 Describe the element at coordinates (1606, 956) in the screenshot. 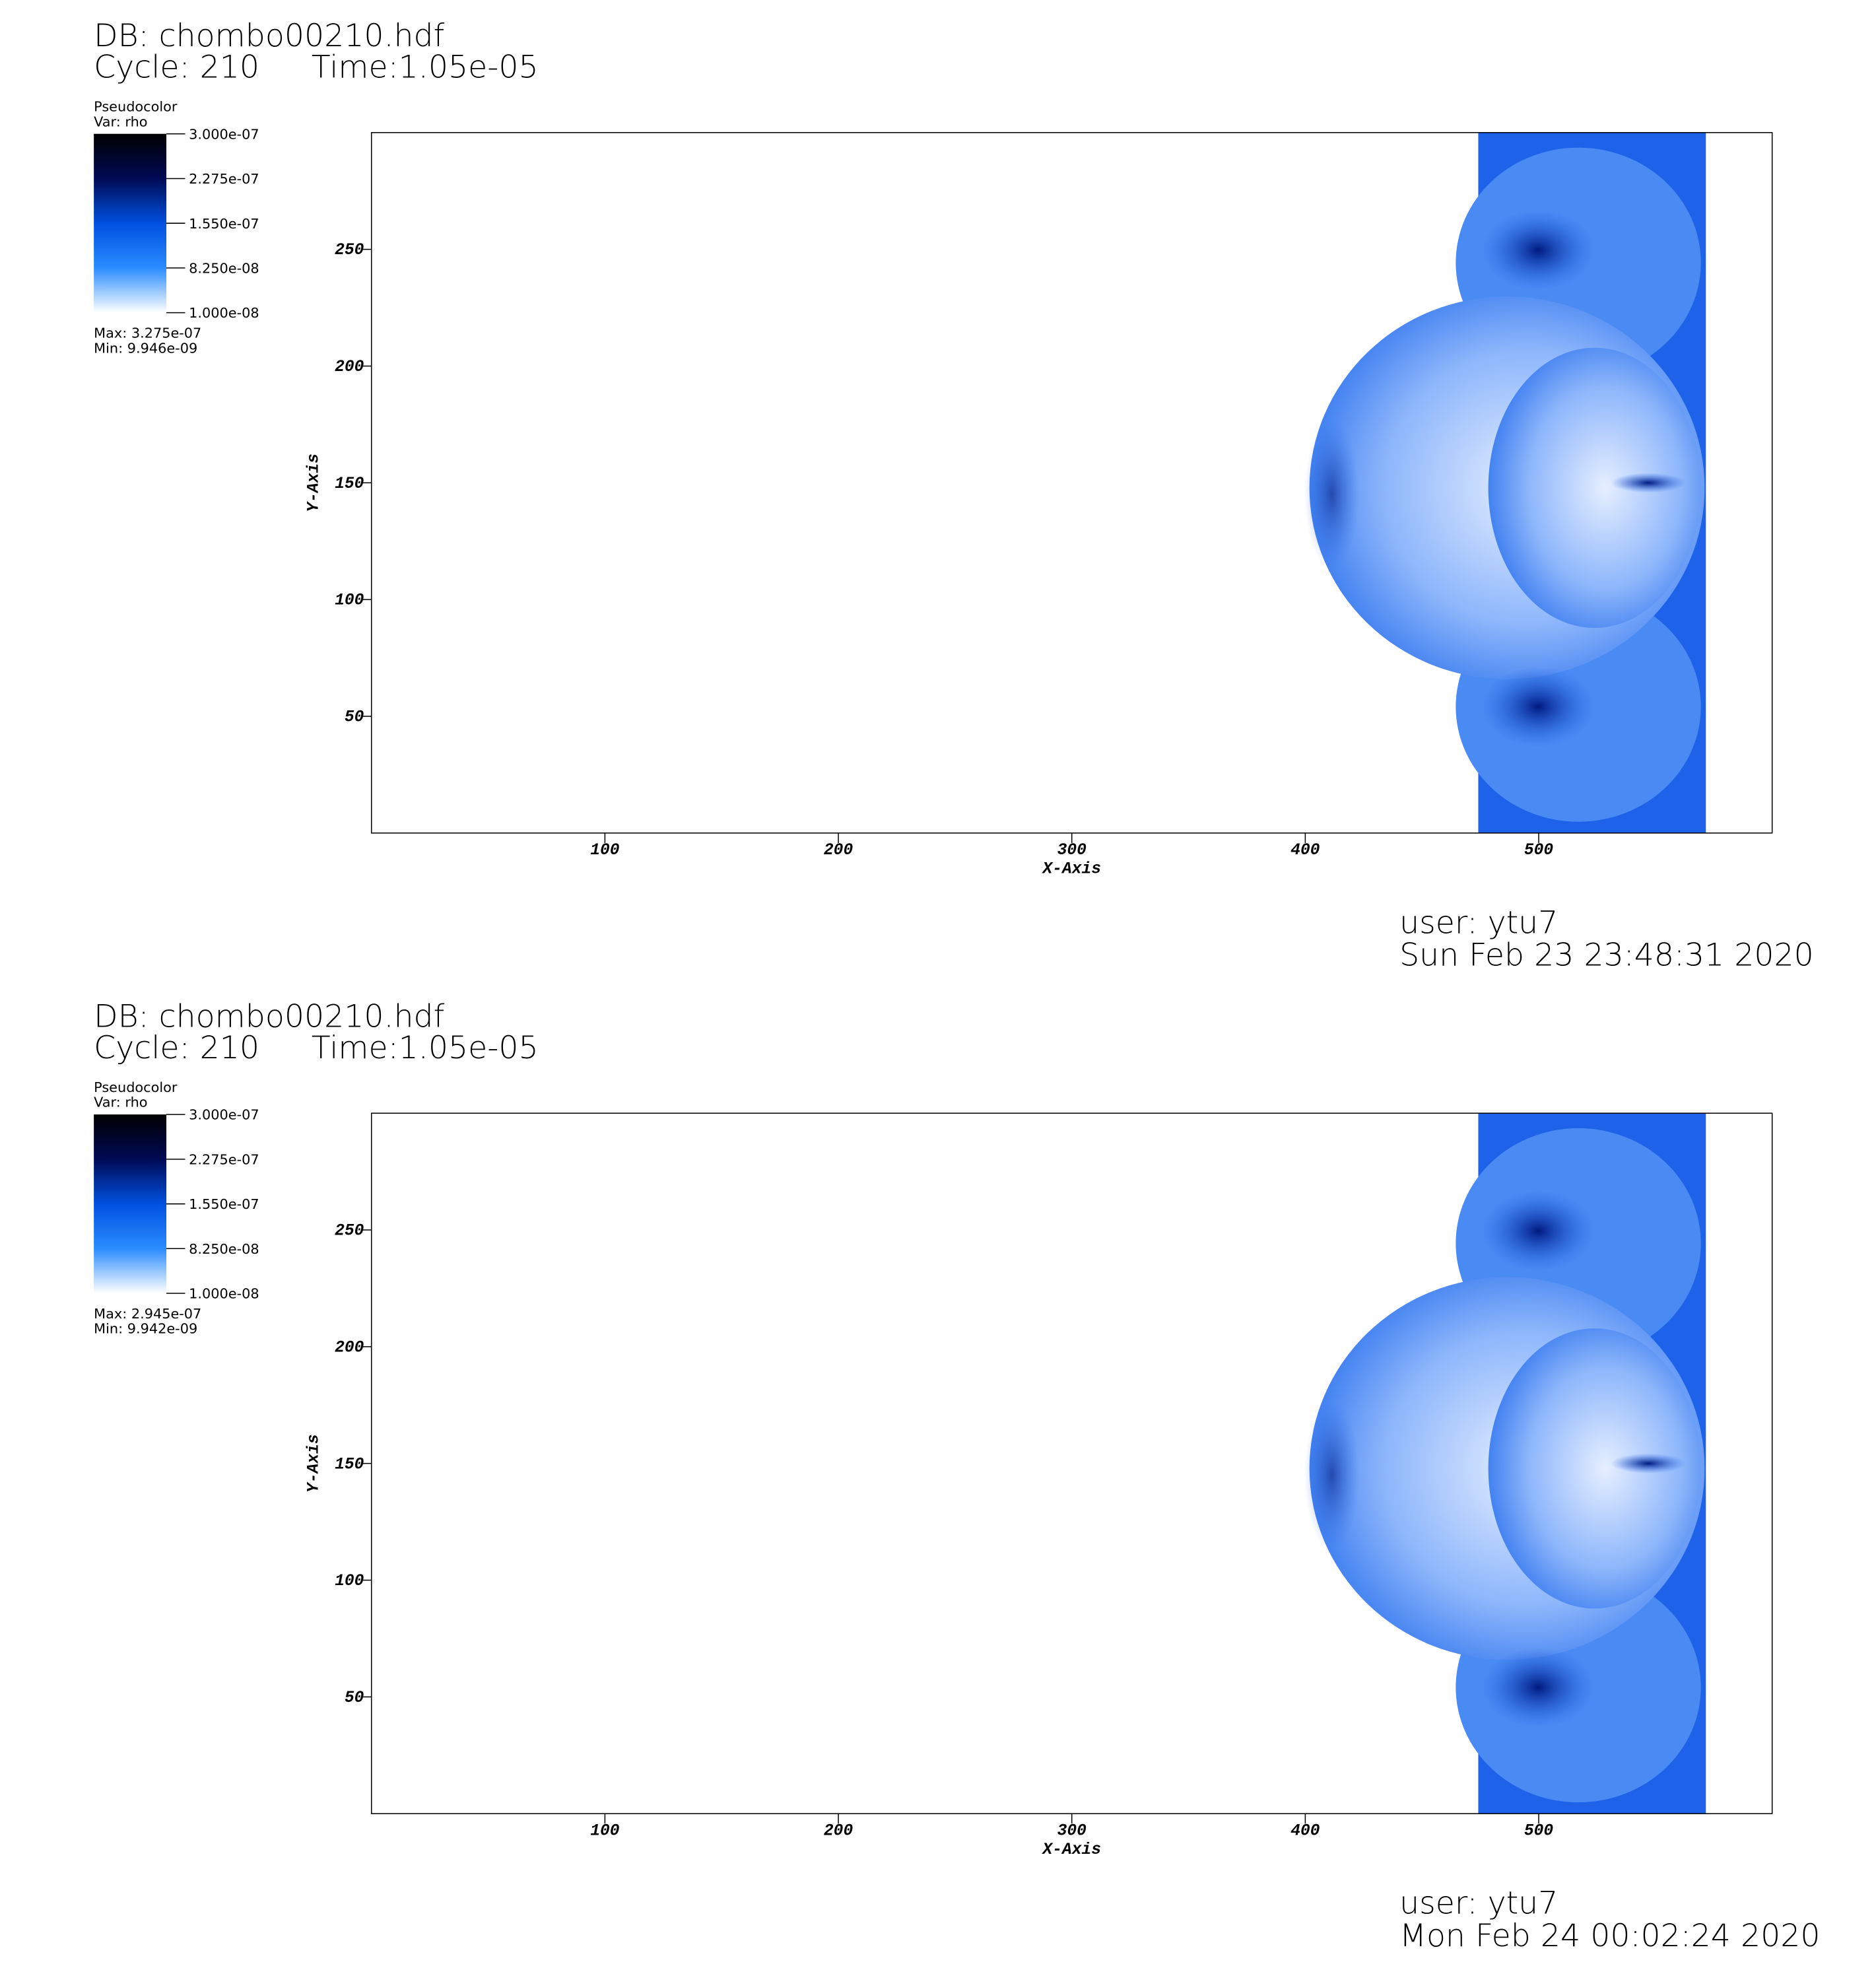

I see `date: Sun Feb 23 23:48:31 2020` at that location.